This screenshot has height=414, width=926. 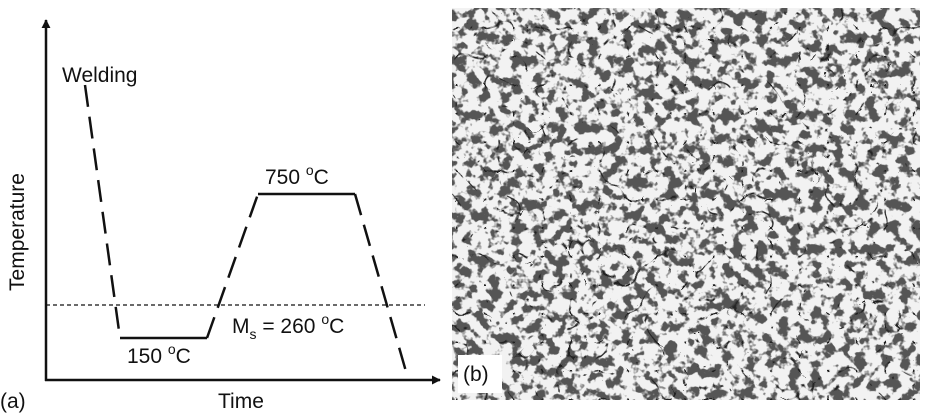 I want to click on peak-label: 750 oC, so click(x=297, y=175).